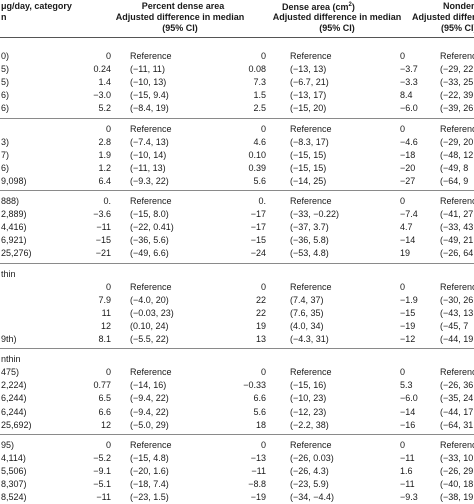 The image size is (474, 504). I want to click on dense-area-ci: (−13, 13), so click(308, 69).